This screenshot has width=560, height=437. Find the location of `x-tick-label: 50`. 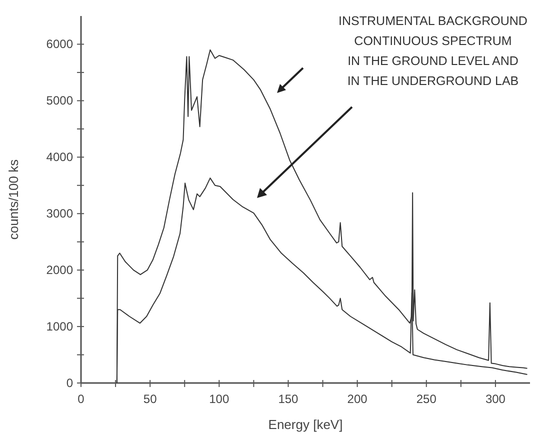

x-tick-label: 50 is located at coordinates (150, 399).